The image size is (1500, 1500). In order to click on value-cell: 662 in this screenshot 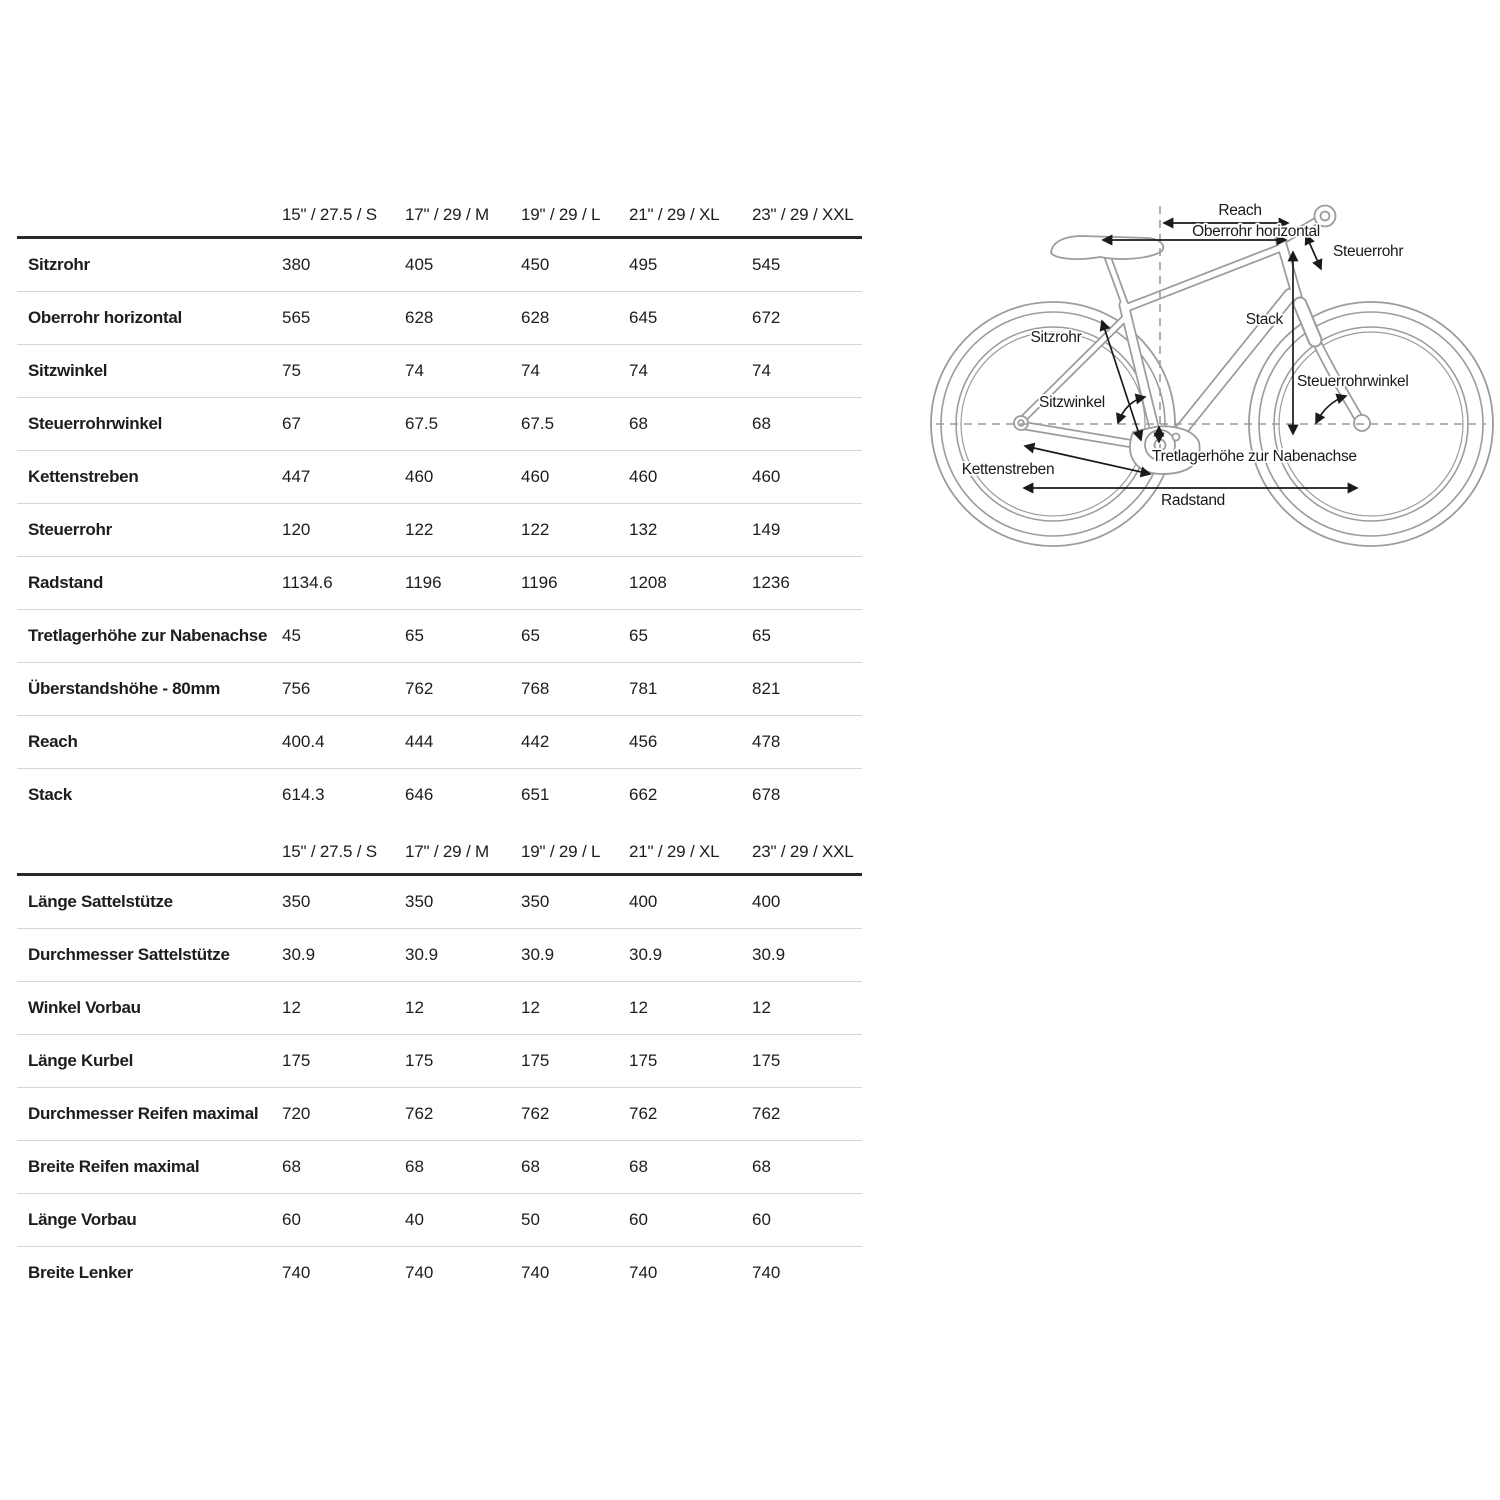, I will do `click(643, 794)`.